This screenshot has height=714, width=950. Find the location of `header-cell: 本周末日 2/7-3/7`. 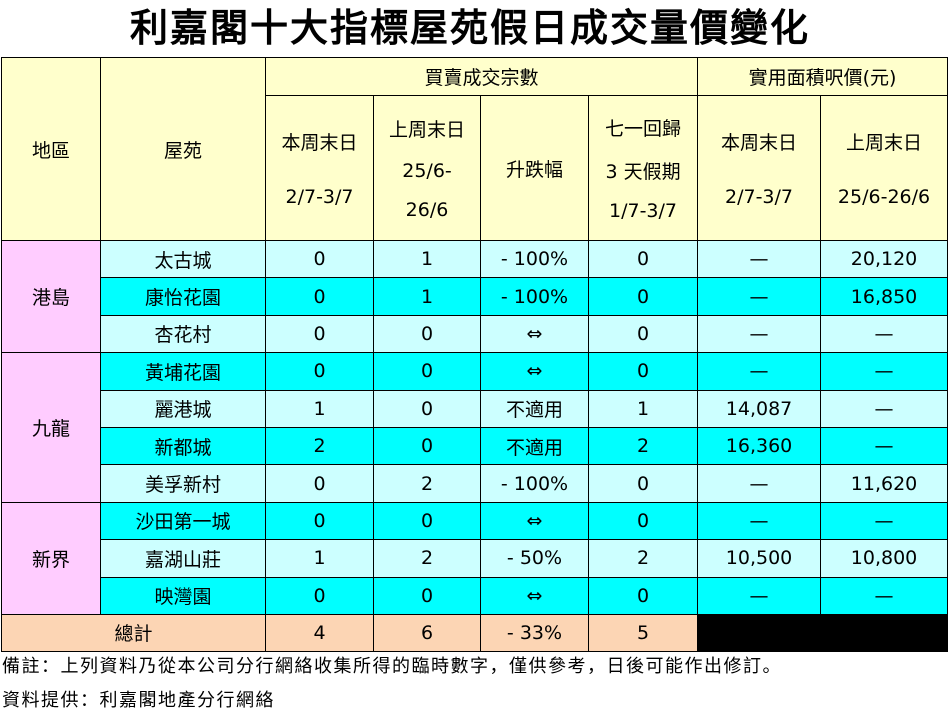

header-cell: 本周末日 2/7-3/7 is located at coordinates (759, 168).